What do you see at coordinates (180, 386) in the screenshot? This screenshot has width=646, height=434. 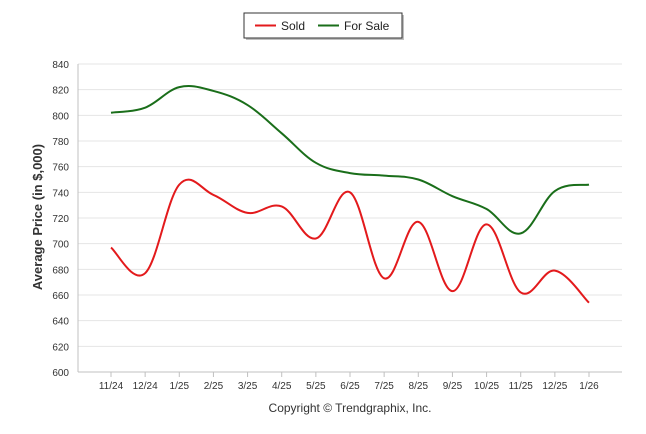 I see `x-tick-label: 1/25` at bounding box center [180, 386].